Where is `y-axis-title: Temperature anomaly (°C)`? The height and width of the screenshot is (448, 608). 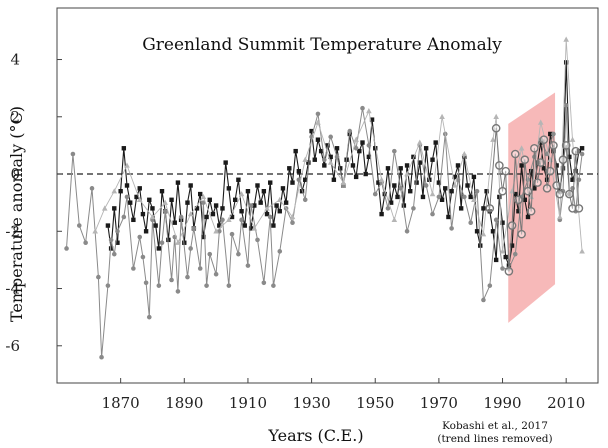 y-axis-title: Temperature anomaly (°C) is located at coordinates (16, 214).